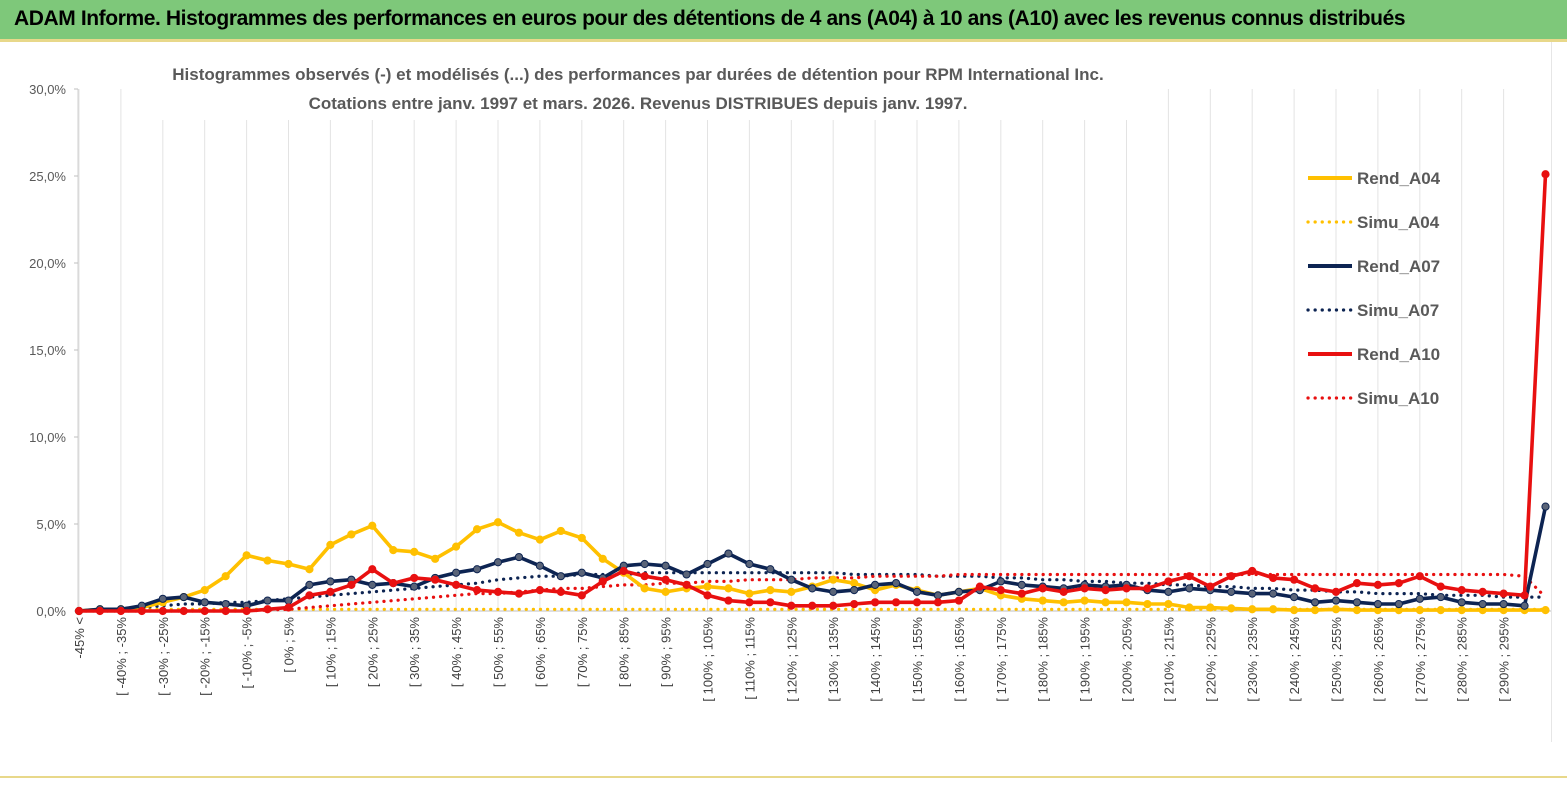  I want to click on x-tick-label: [ -20% ; -15%, so click(205, 656).